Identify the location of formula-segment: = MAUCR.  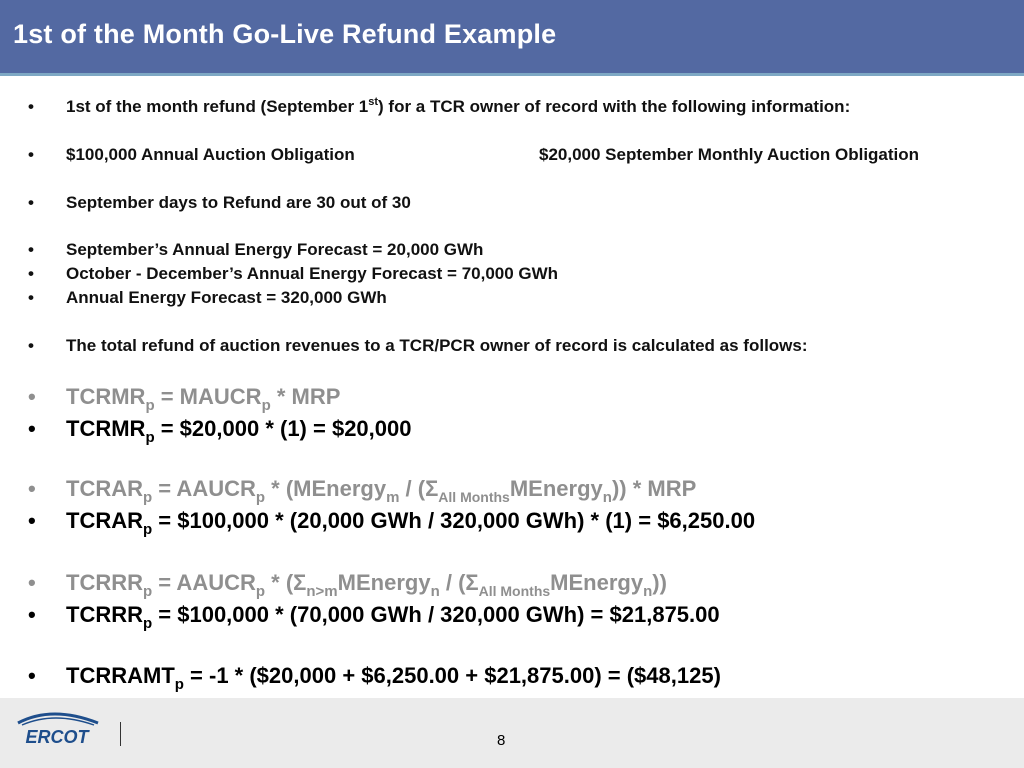
(208, 396).